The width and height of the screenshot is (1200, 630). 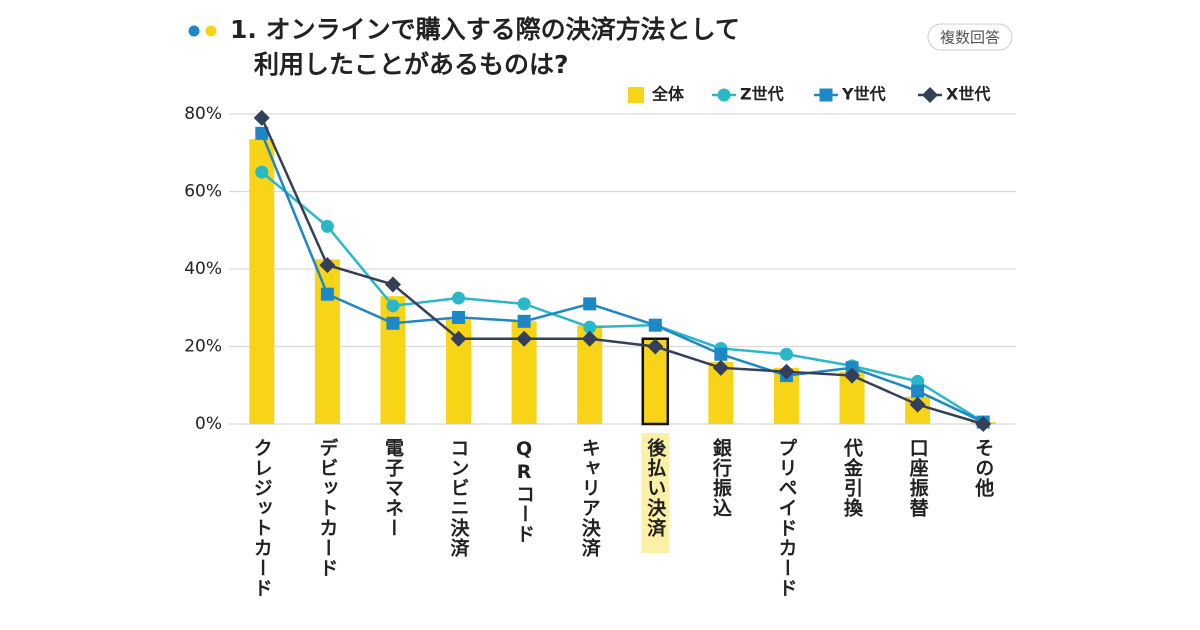 What do you see at coordinates (852, 478) in the screenshot?
I see `x-tick-label: 代金引換` at bounding box center [852, 478].